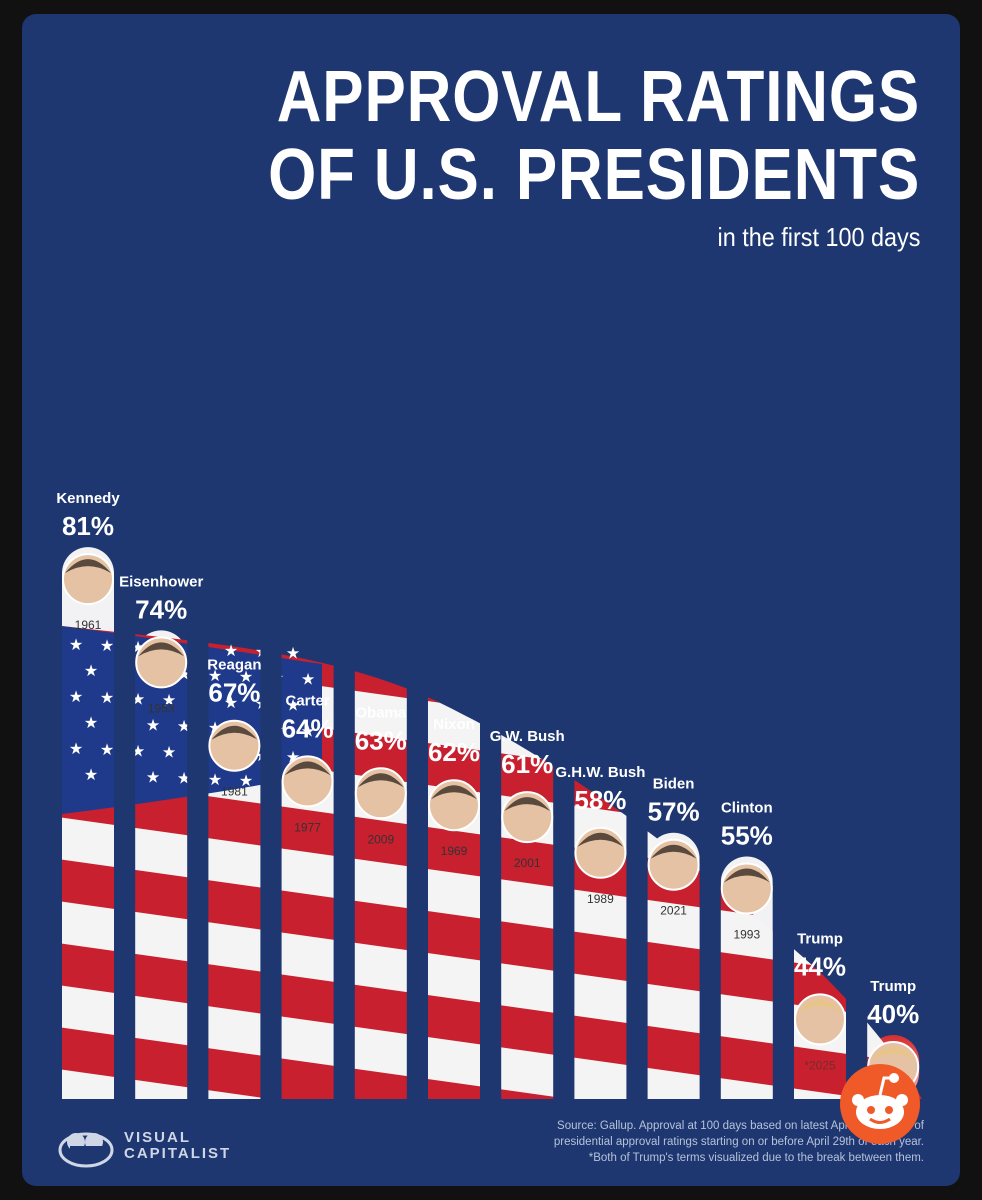 The width and height of the screenshot is (982, 1200). Describe the element at coordinates (178, 1153) in the screenshot. I see `brand-name-line-2: CAPITALIST` at that location.